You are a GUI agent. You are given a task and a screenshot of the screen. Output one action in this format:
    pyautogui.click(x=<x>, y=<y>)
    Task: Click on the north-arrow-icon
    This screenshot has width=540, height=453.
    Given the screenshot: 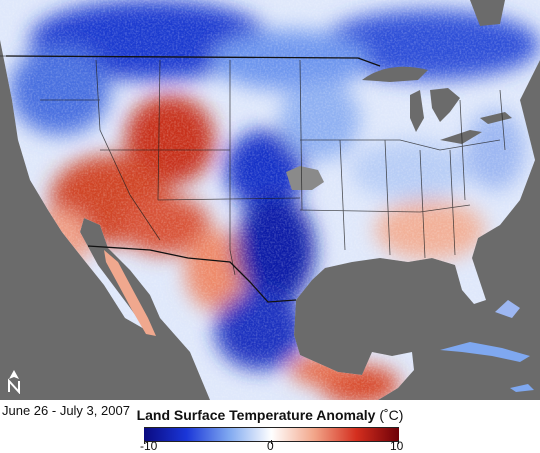 What is the action you would take?
    pyautogui.click(x=14, y=382)
    